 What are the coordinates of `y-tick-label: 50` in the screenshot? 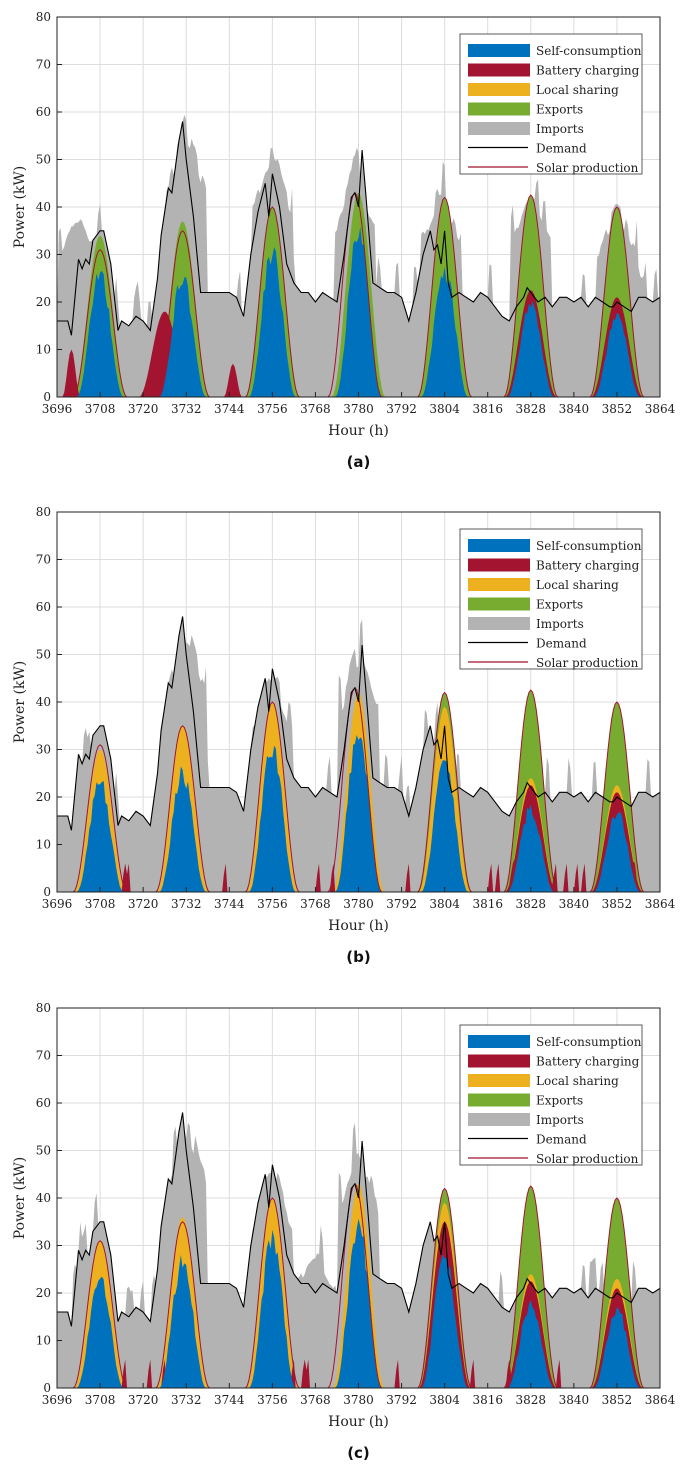 It's located at (43, 160).